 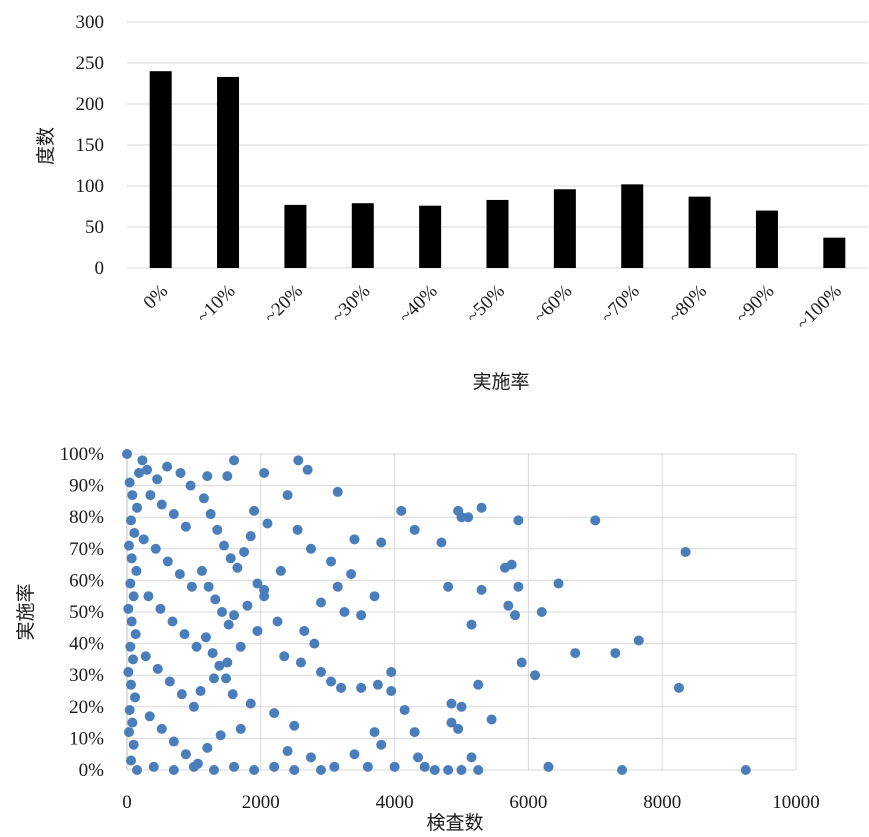 What do you see at coordinates (471, 802) in the screenshot?
I see `scatter-x-tick-labels: 0 2000 4000 6000 8000 10000` at bounding box center [471, 802].